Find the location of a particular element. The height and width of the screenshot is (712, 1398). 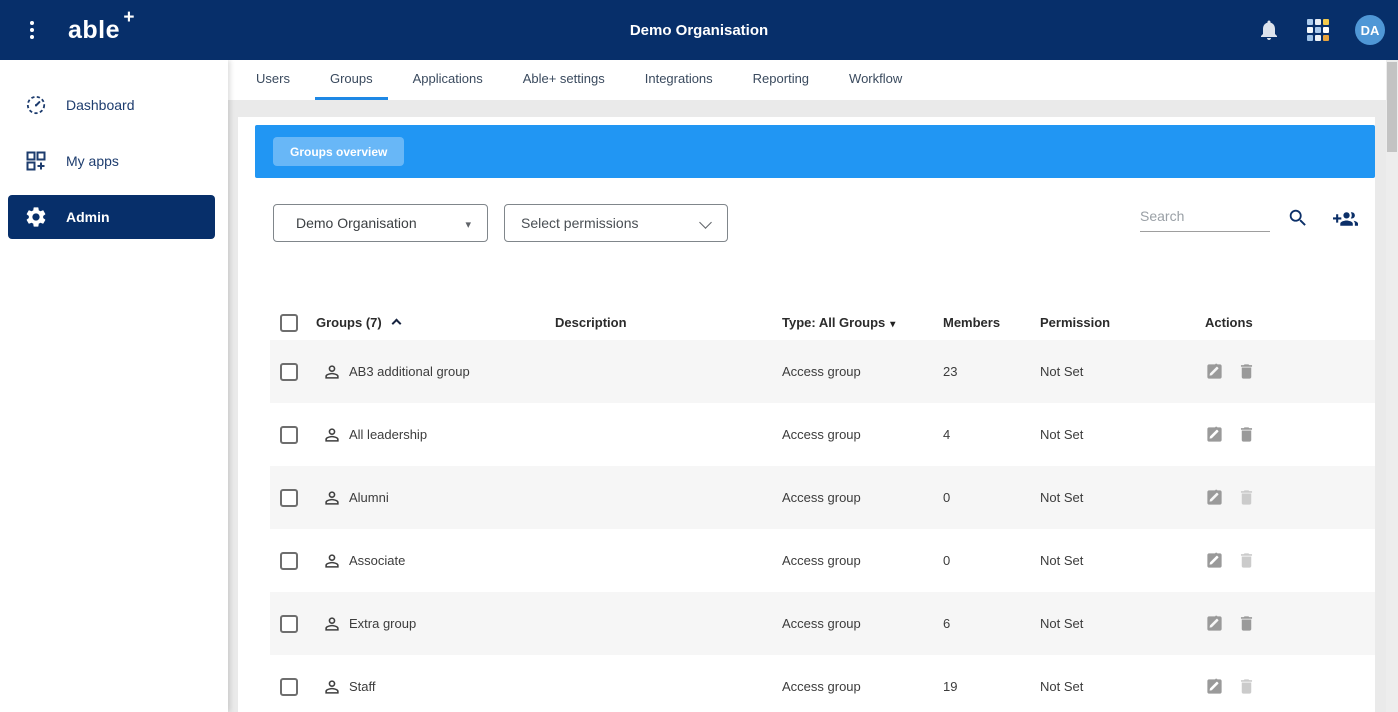

group-name: All leadership is located at coordinates (388, 434).